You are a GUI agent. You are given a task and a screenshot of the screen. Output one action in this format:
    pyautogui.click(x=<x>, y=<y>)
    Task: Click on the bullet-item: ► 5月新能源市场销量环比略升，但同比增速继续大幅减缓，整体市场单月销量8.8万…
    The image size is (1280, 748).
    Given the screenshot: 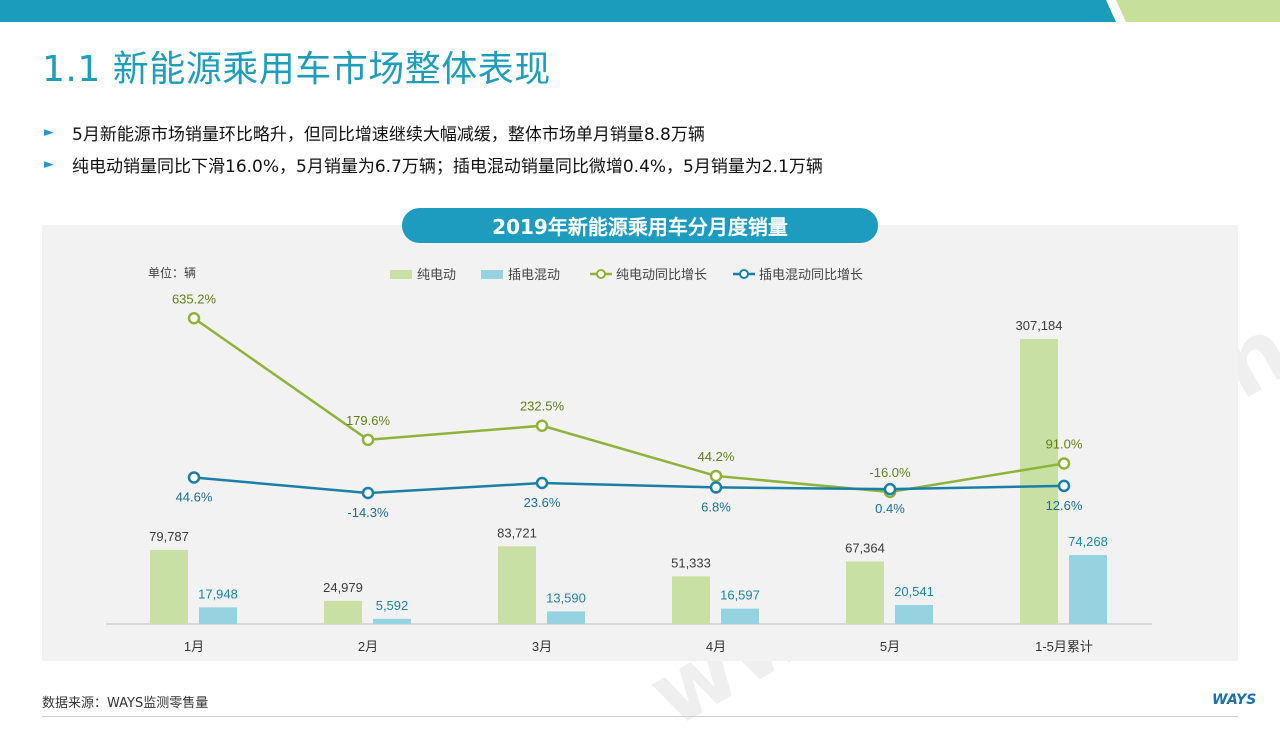 What is the action you would take?
    pyautogui.click(x=433, y=132)
    